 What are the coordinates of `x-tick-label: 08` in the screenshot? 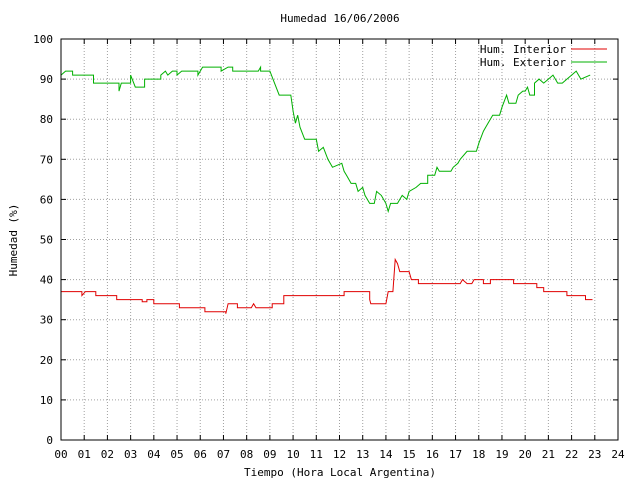 It's located at (246, 454).